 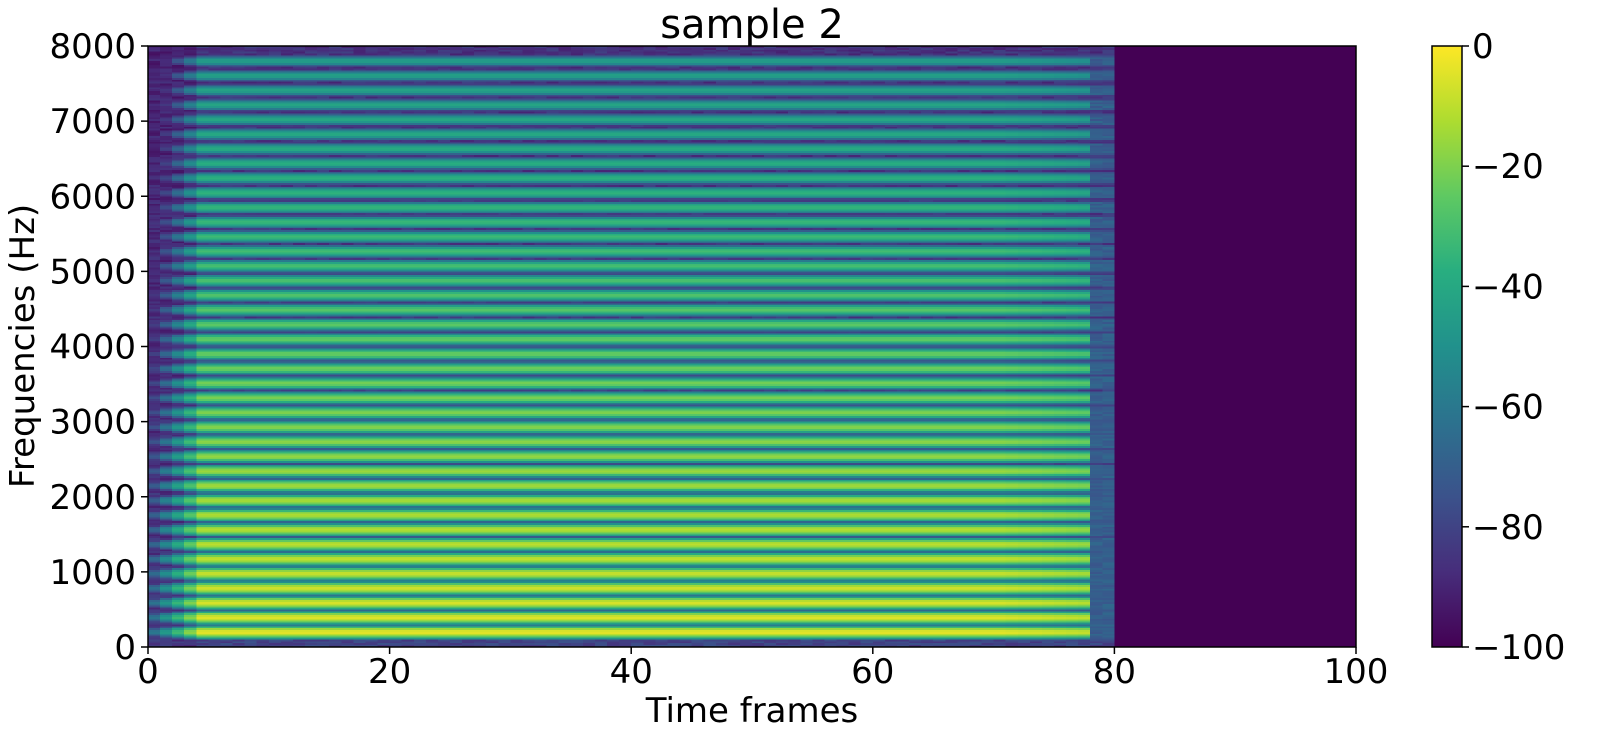 What do you see at coordinates (92, 47) in the screenshot?
I see `y-tick-label: 8000` at bounding box center [92, 47].